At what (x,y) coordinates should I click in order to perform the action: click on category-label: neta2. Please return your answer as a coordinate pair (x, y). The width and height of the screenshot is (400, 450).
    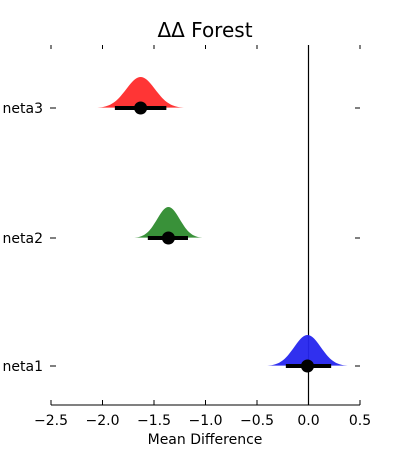
    Looking at the image, I should click on (23, 239).